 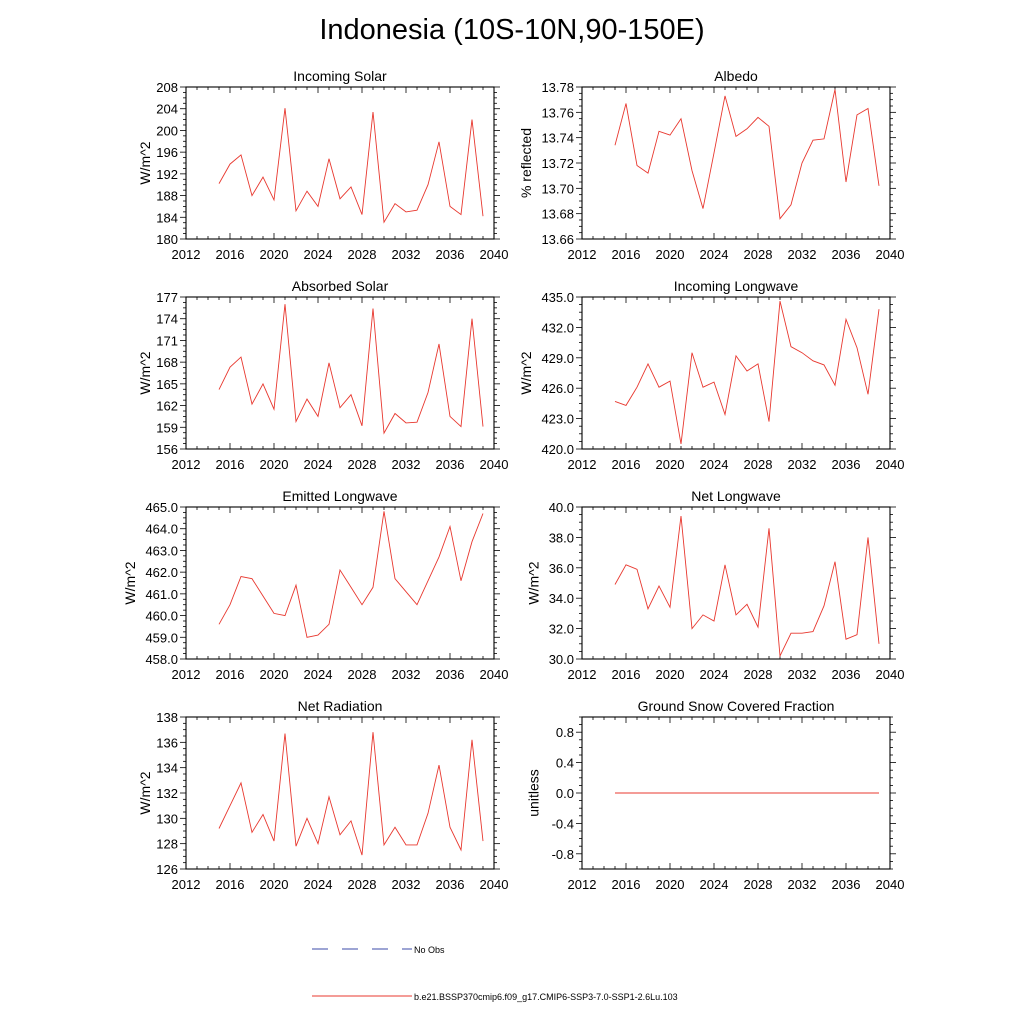 What do you see at coordinates (526, 163) in the screenshot?
I see `y-axis-label: % reflected` at bounding box center [526, 163].